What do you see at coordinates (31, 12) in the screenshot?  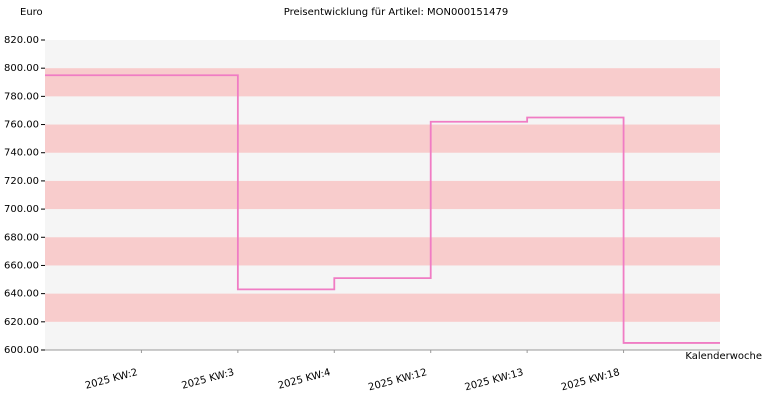 I see `y-axis-label: Euro` at bounding box center [31, 12].